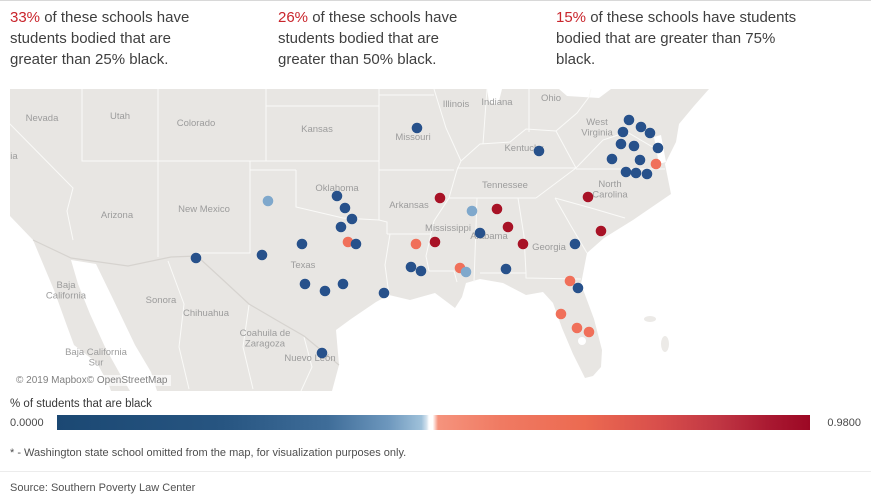 Image resolution: width=871 pixels, height=500 pixels. I want to click on state-label: New Mexico, so click(204, 209).